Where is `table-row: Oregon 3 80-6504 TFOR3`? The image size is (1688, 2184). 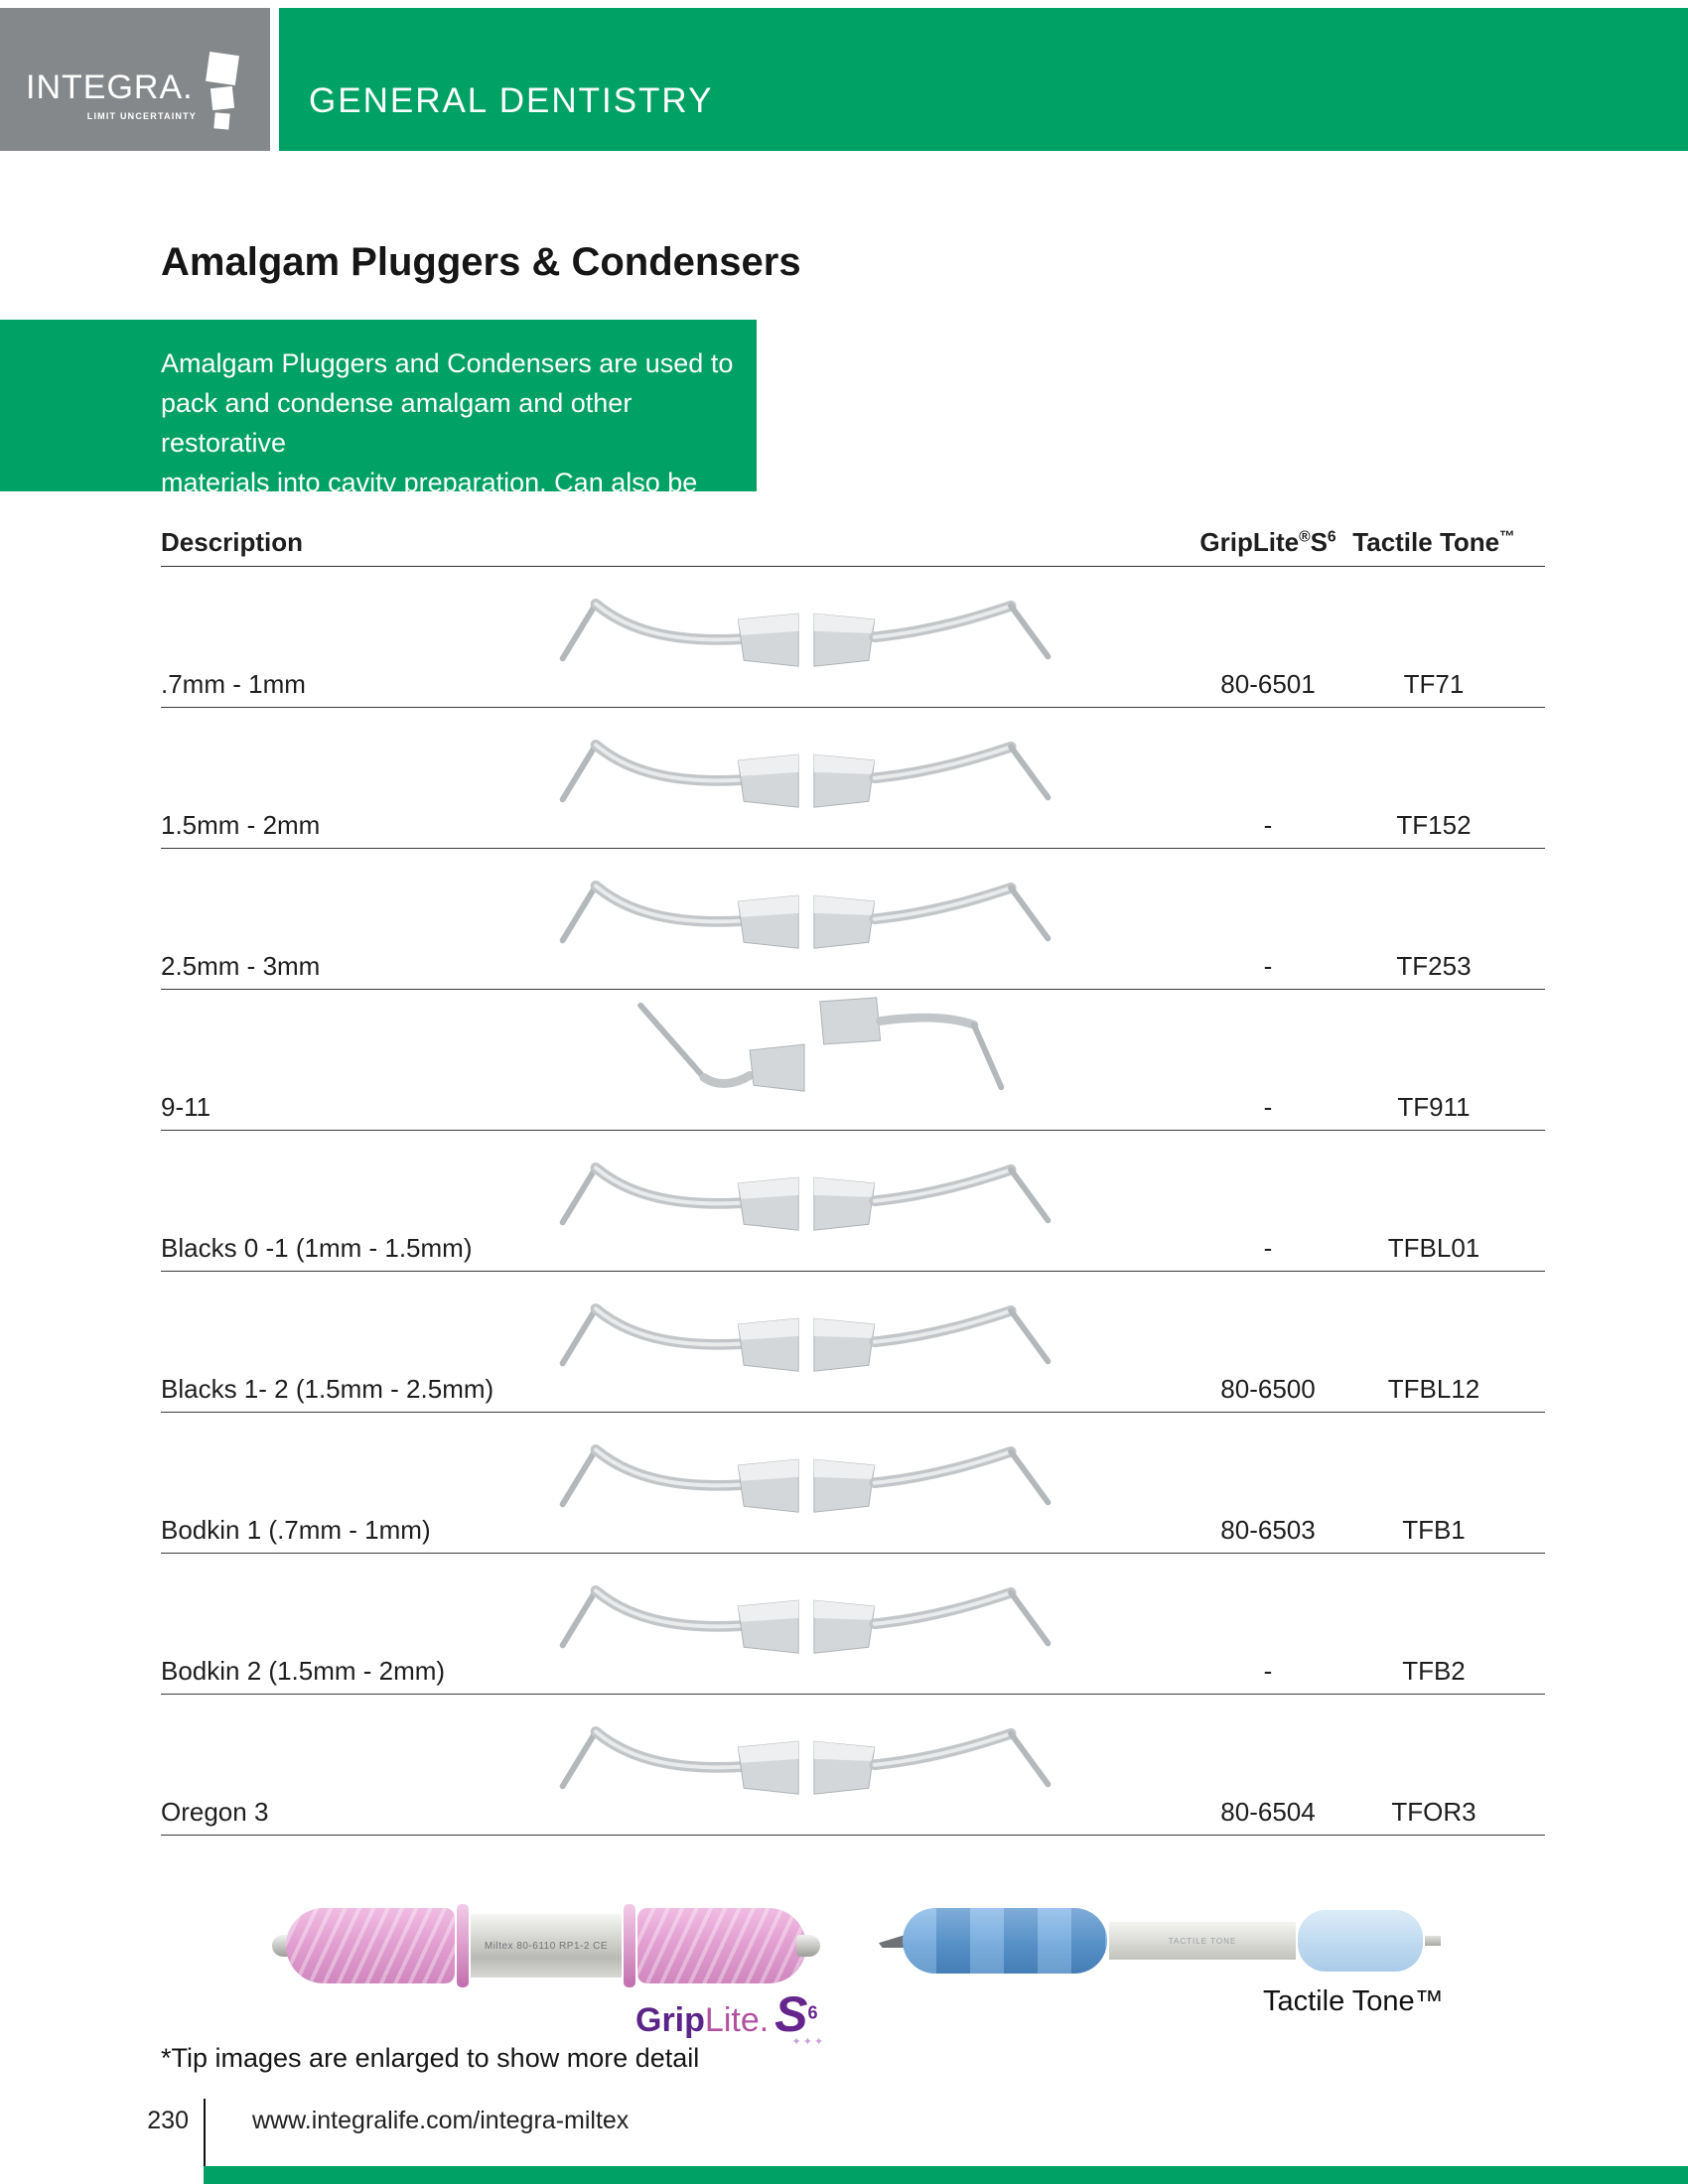 table-row: Oregon 3 80-6504 TFOR3 is located at coordinates (853, 1765).